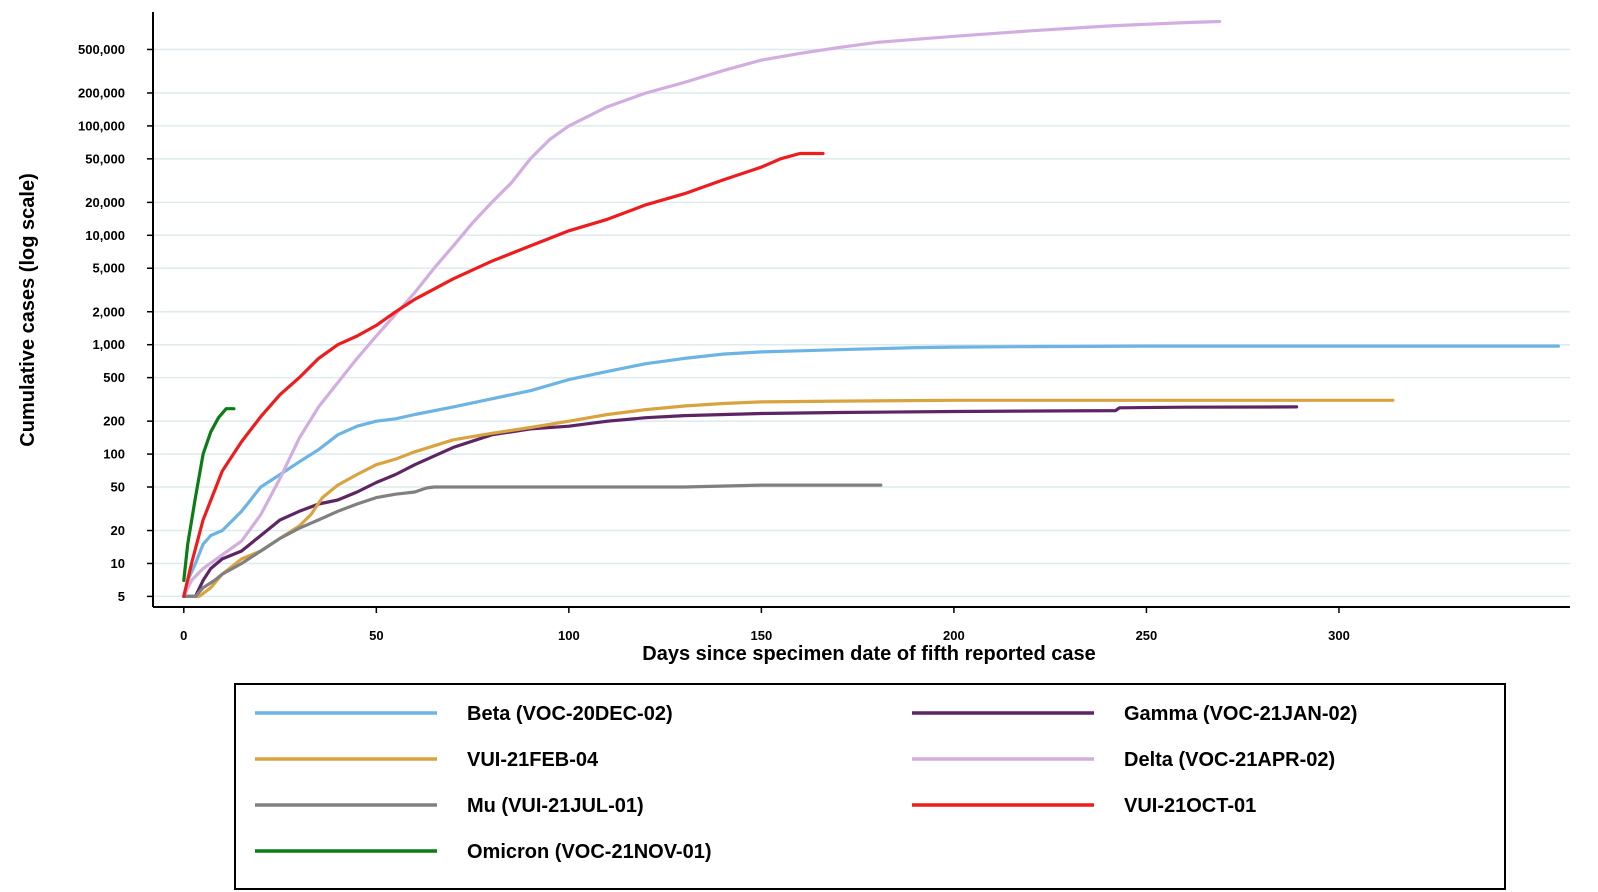 The image size is (1598, 892). I want to click on legend-label: VUI-21FEB-04, so click(533, 760).